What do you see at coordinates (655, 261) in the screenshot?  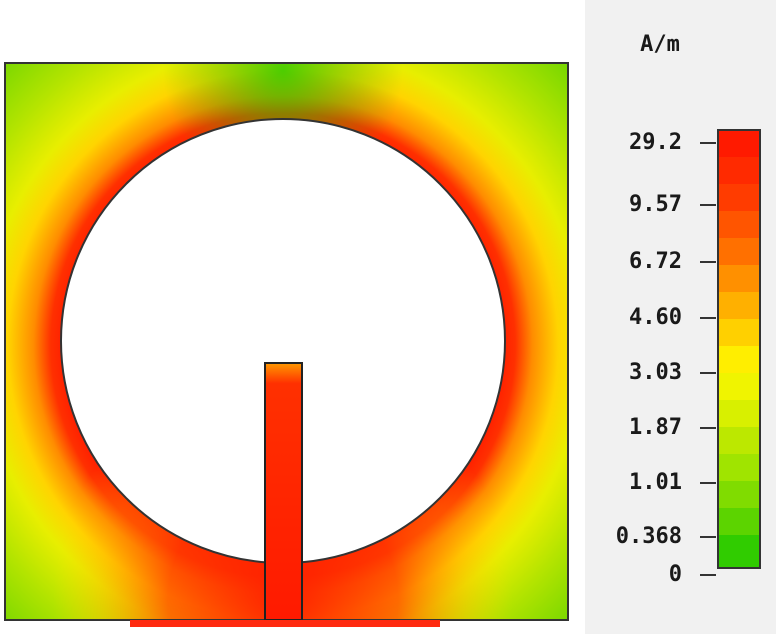 I see `legend-label: 6.72` at bounding box center [655, 261].